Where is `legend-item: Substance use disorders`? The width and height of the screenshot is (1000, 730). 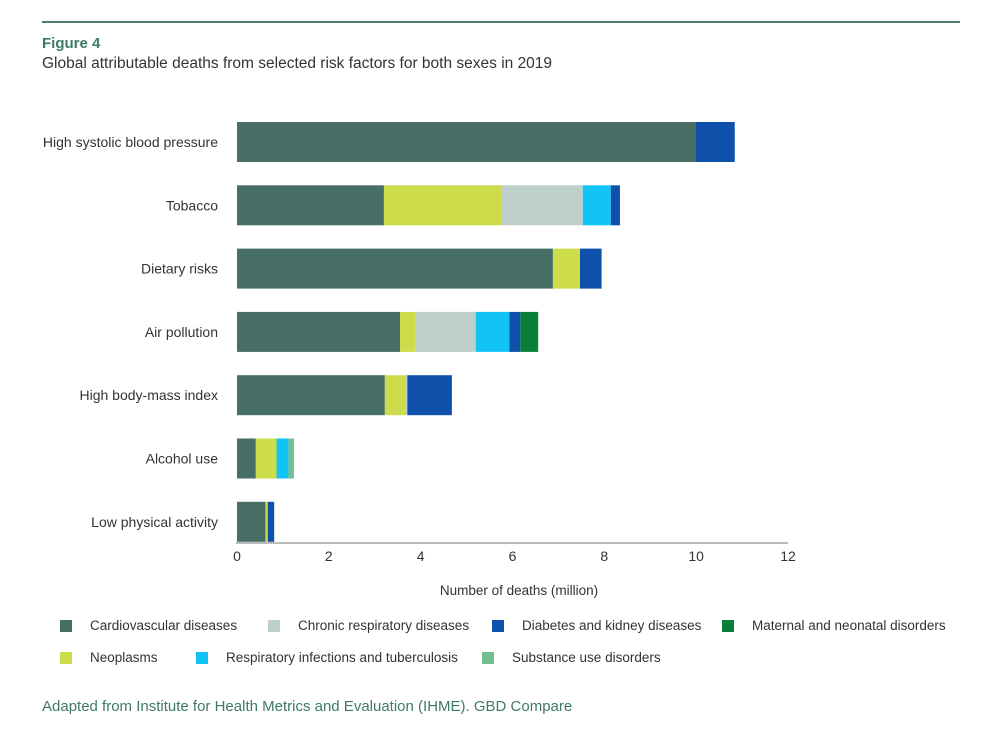 legend-item: Substance use disorders is located at coordinates (571, 657).